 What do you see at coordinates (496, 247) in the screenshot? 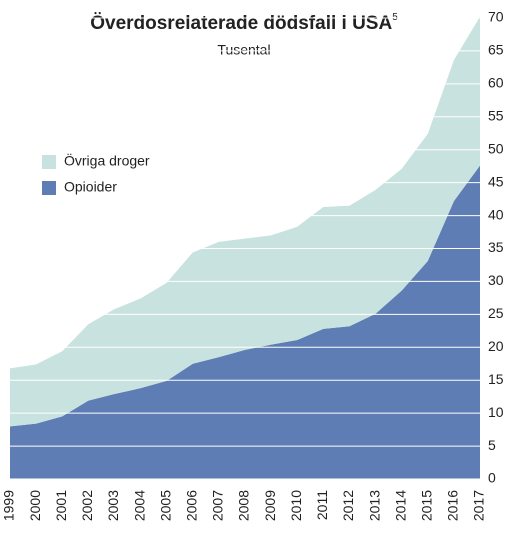
I see `y-tick-label: 35` at bounding box center [496, 247].